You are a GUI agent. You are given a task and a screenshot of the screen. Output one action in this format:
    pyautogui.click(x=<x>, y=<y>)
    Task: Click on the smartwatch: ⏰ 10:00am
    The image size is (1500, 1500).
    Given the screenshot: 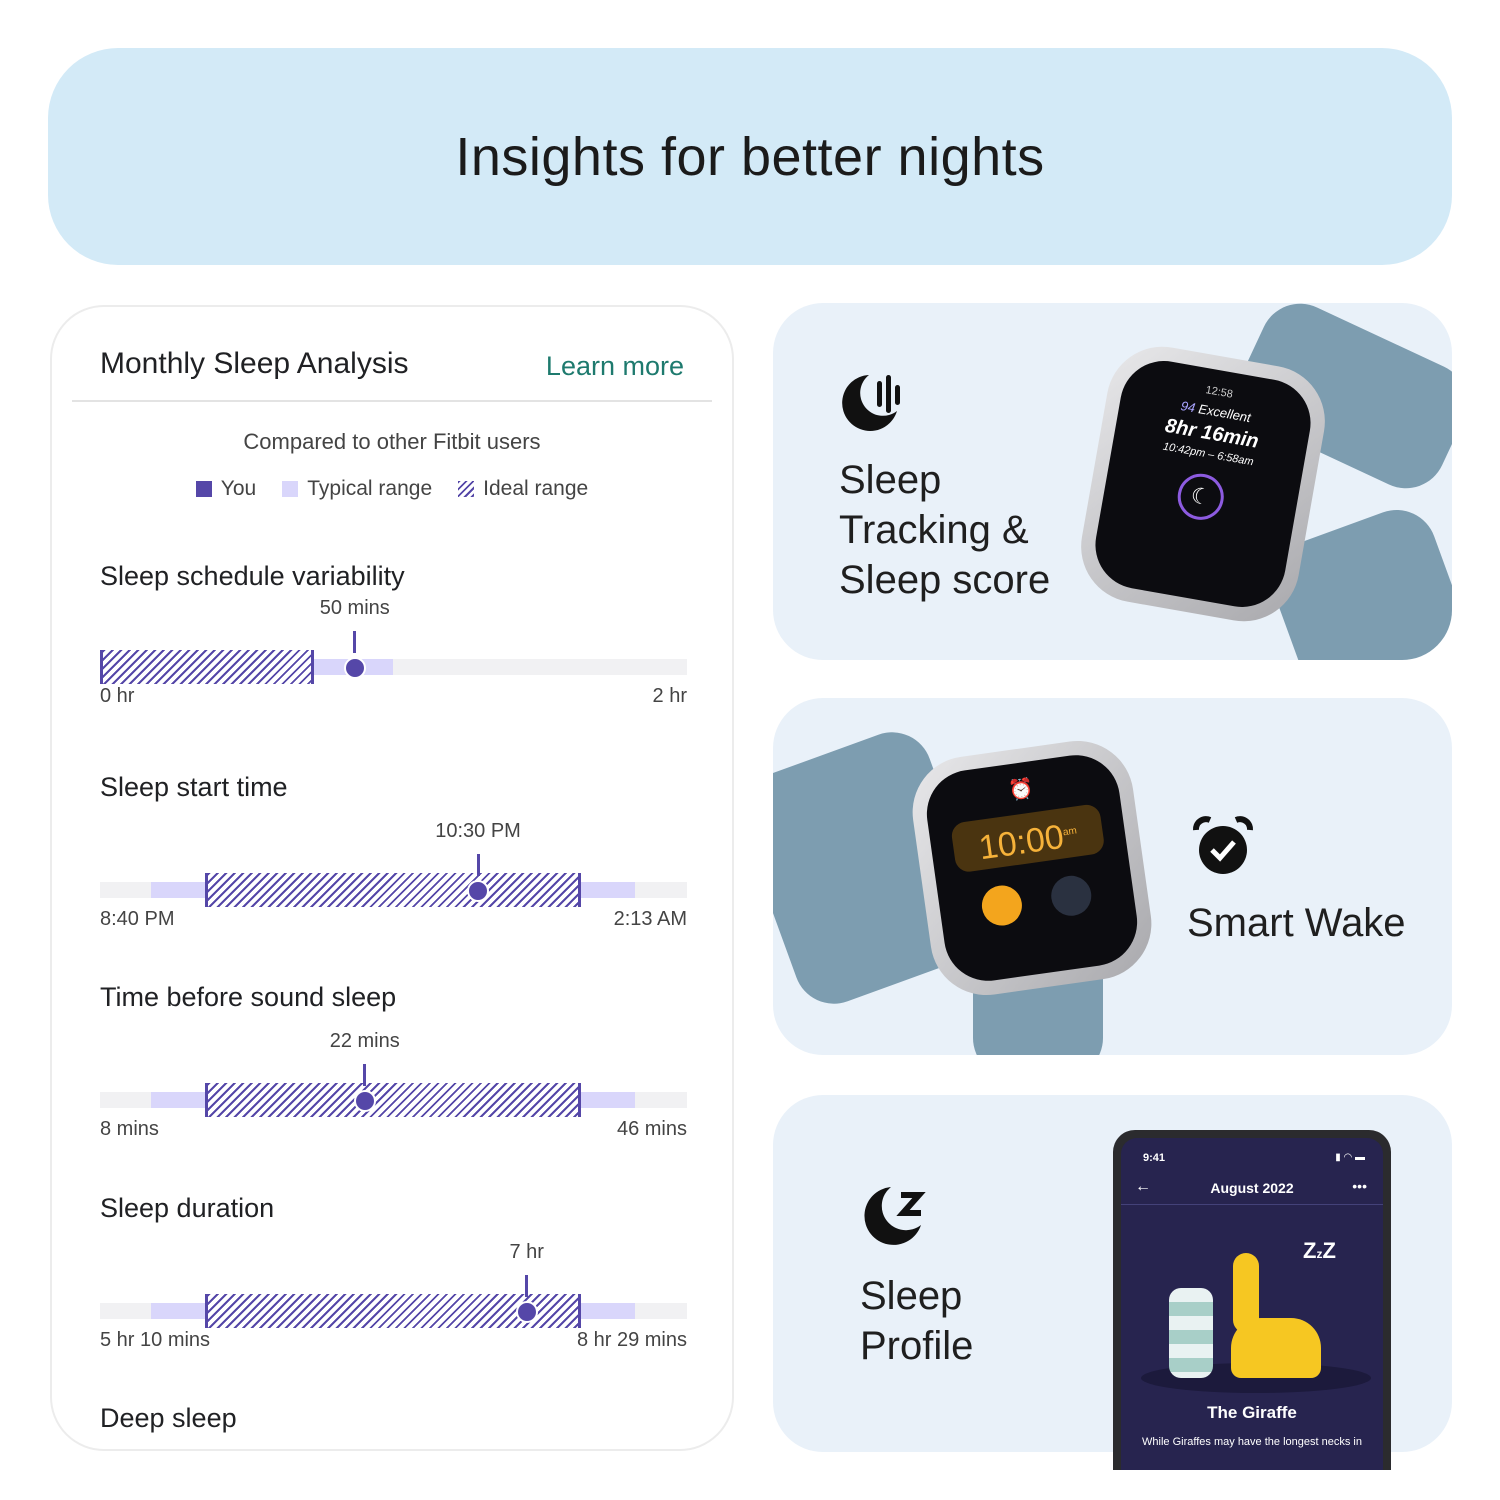 What is the action you would take?
    pyautogui.click(x=1032, y=868)
    